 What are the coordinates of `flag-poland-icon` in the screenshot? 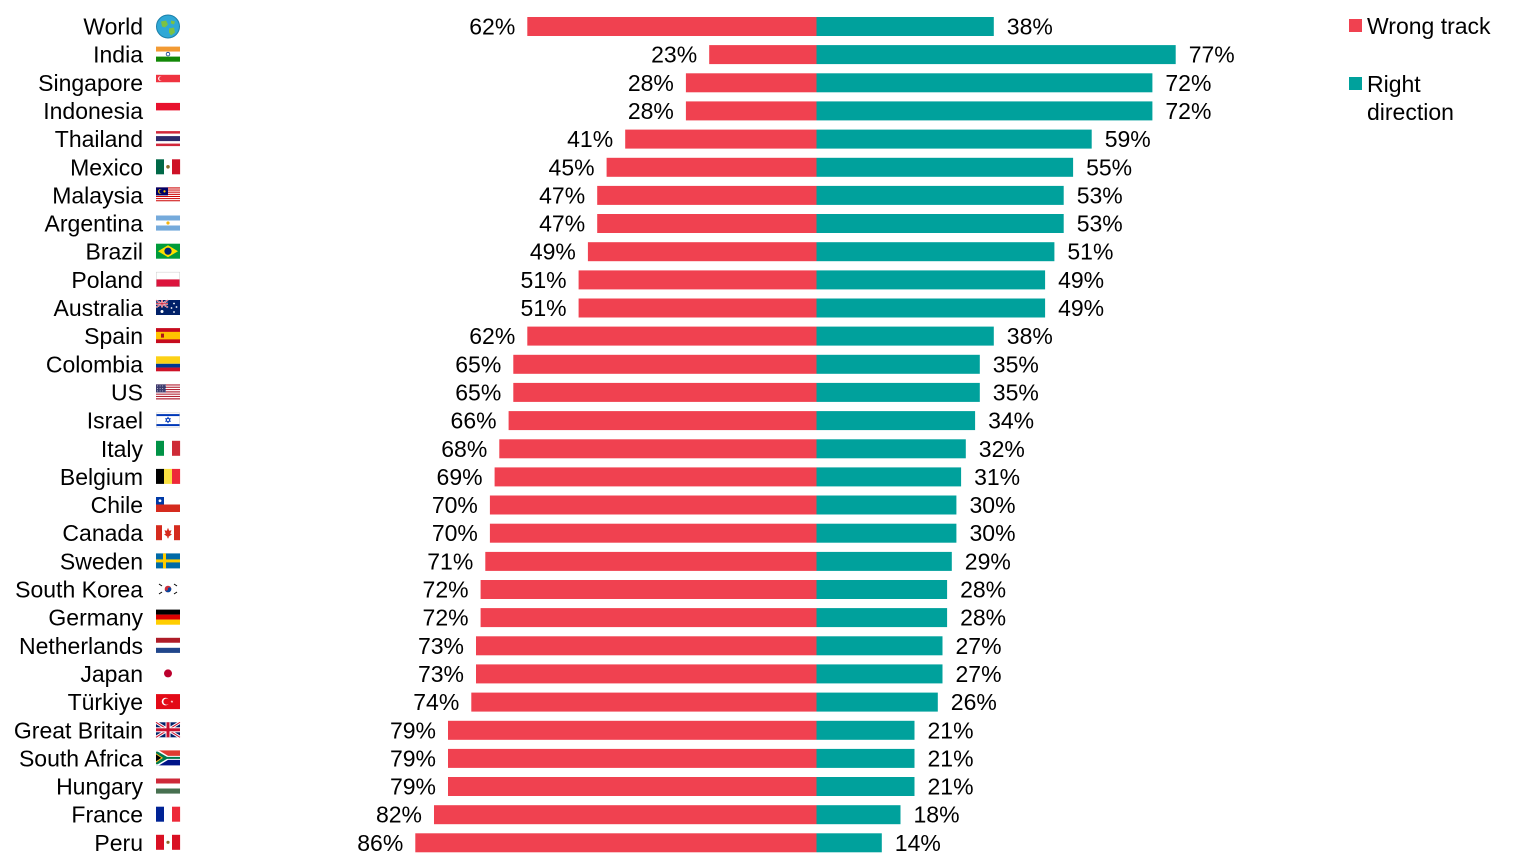 It's located at (168, 279).